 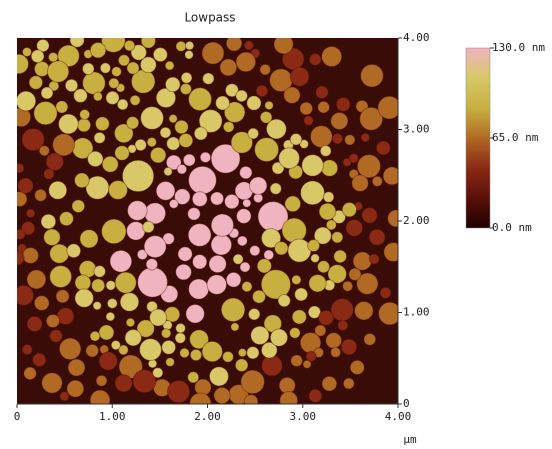 I want to click on x-tick-label: 1.00, so click(x=112, y=416).